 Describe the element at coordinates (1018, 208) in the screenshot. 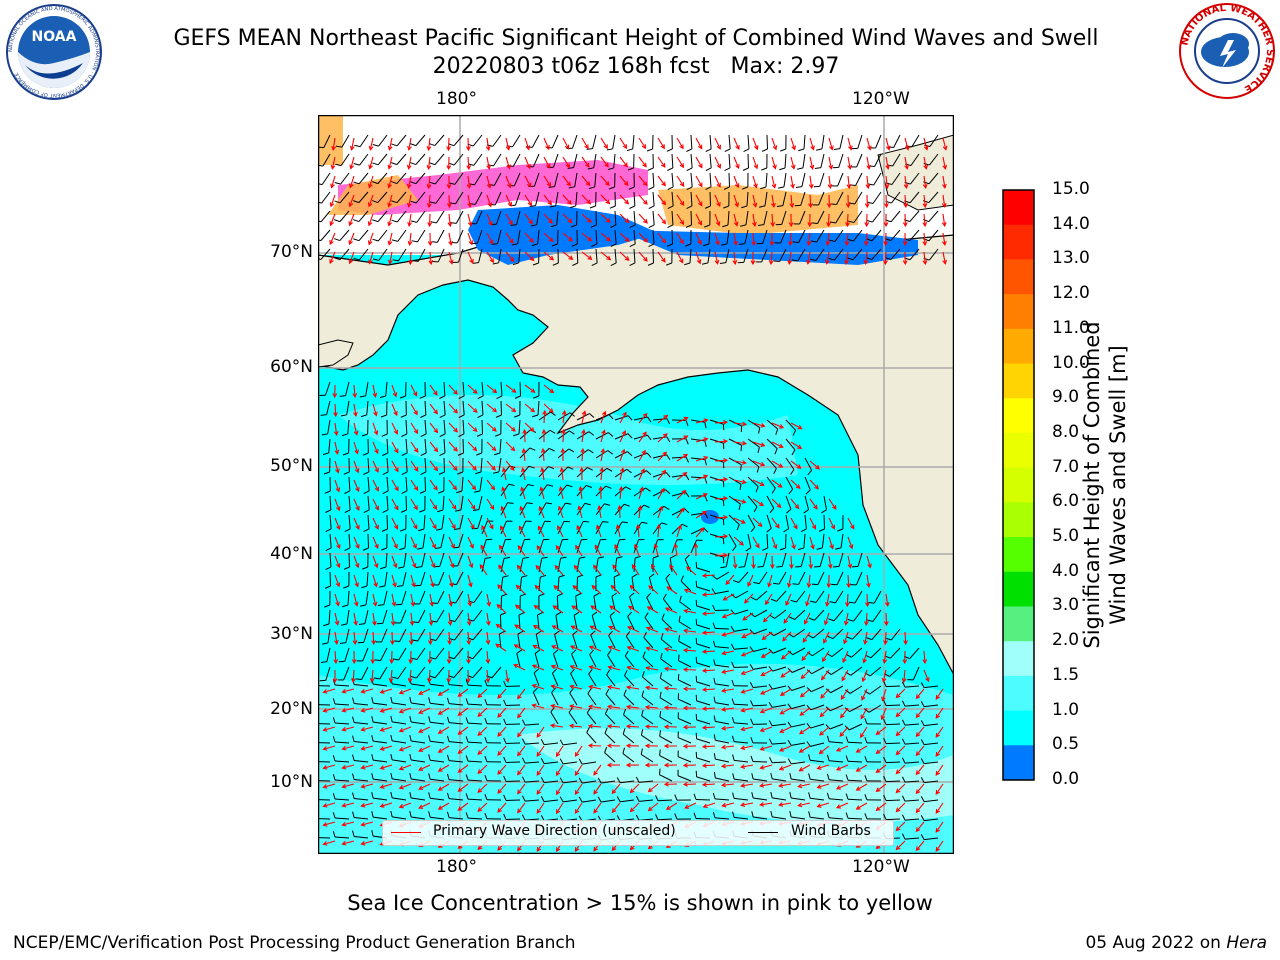

I see `colorbar-band` at that location.